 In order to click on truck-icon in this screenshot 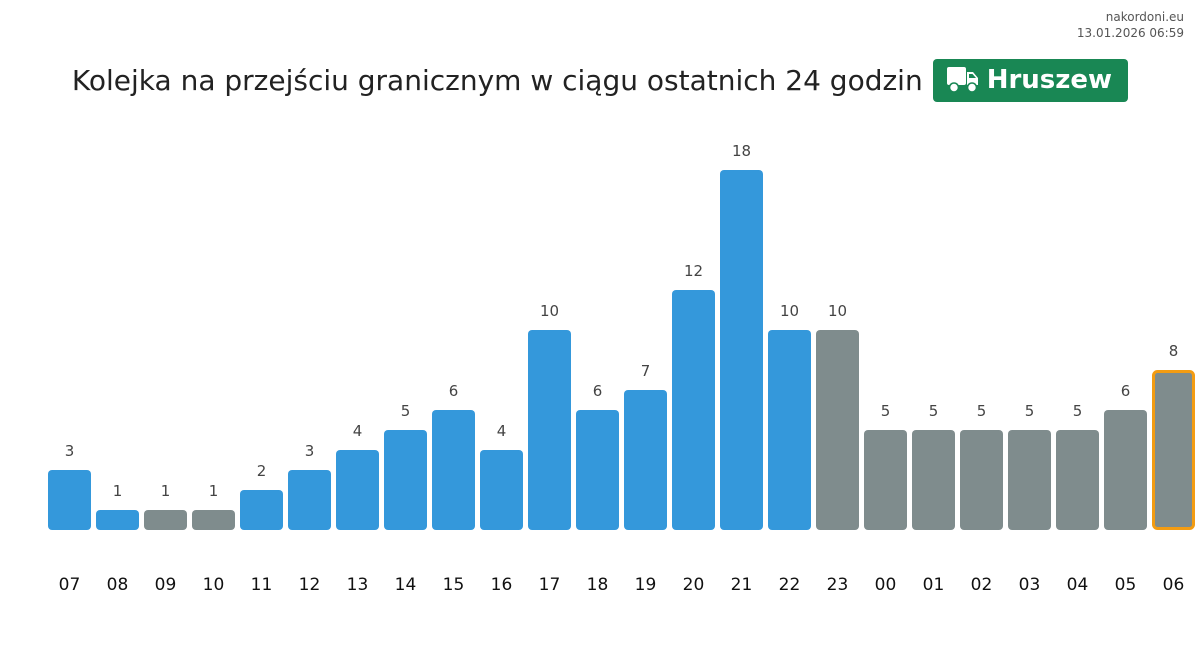, I will do `click(962, 80)`.